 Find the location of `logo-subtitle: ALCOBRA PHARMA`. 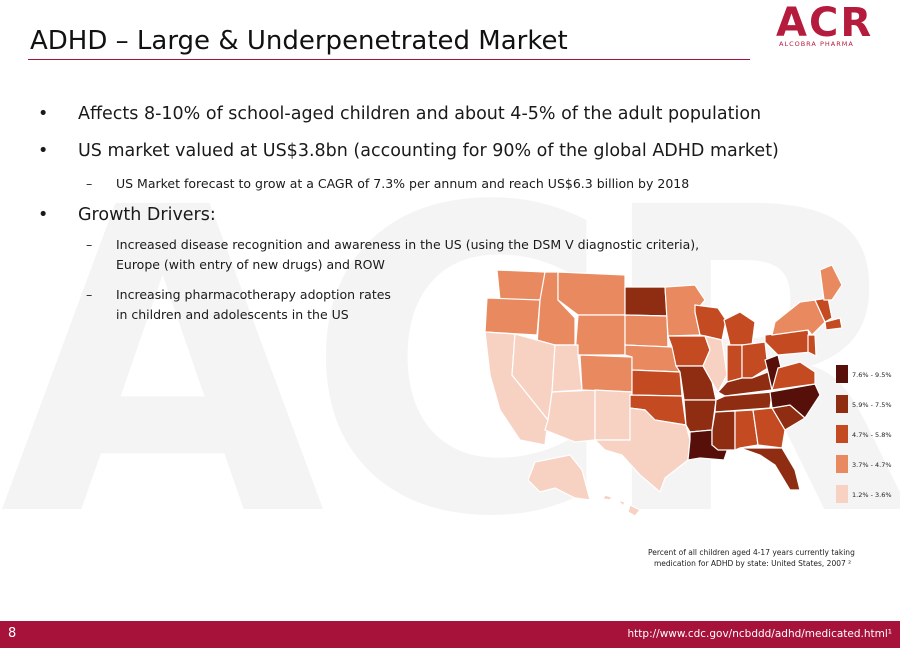

logo-subtitle: ALCOBRA PHARMA is located at coordinates (816, 44).